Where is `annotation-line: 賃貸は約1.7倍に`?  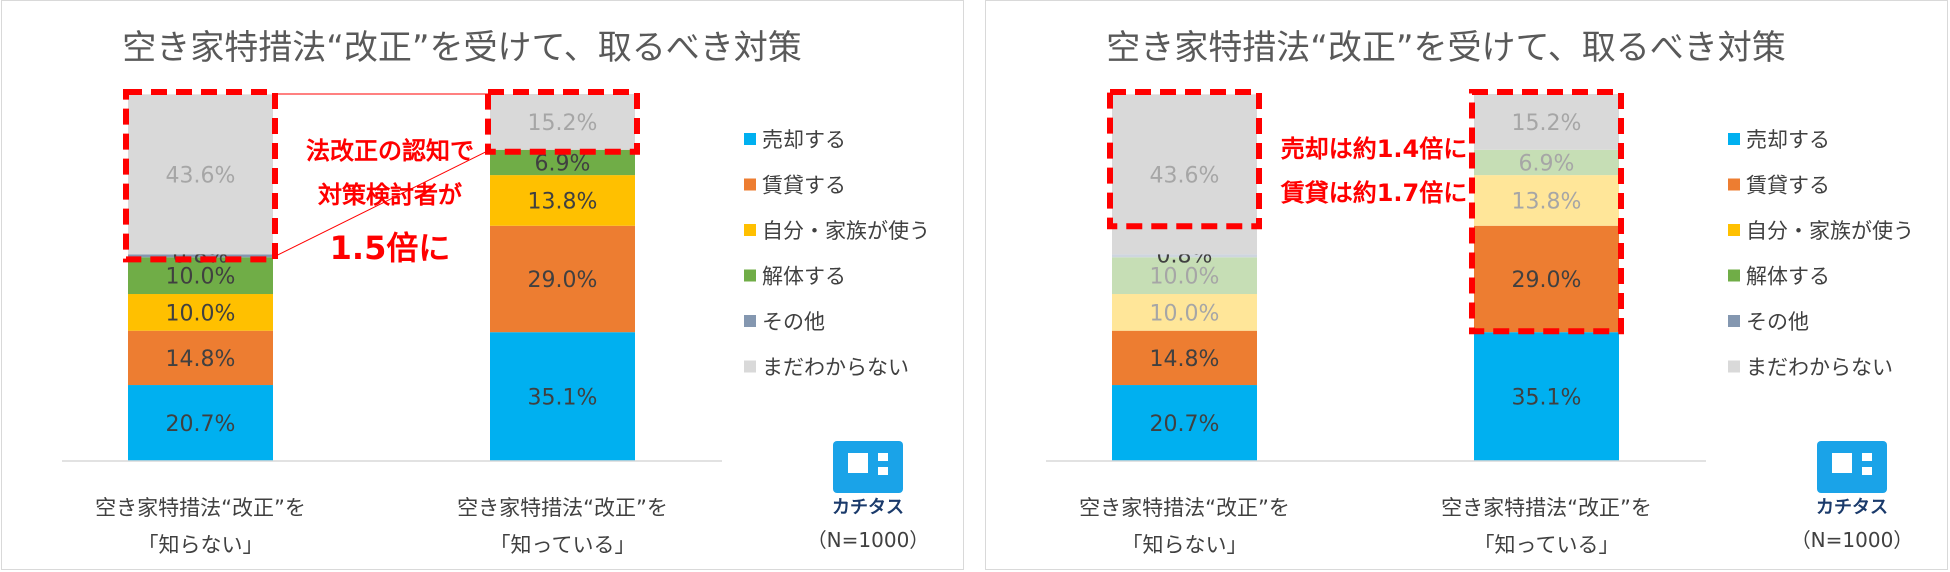
annotation-line: 賃貸は約1.7倍に is located at coordinates (1374, 193).